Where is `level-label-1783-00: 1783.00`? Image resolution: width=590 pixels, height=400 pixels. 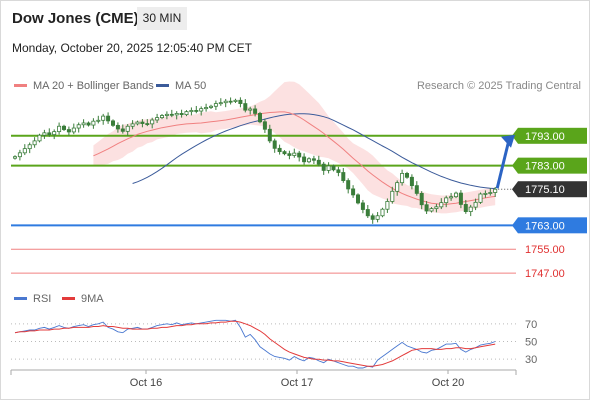
level-label-1783-00: 1783.00 is located at coordinates (545, 167).